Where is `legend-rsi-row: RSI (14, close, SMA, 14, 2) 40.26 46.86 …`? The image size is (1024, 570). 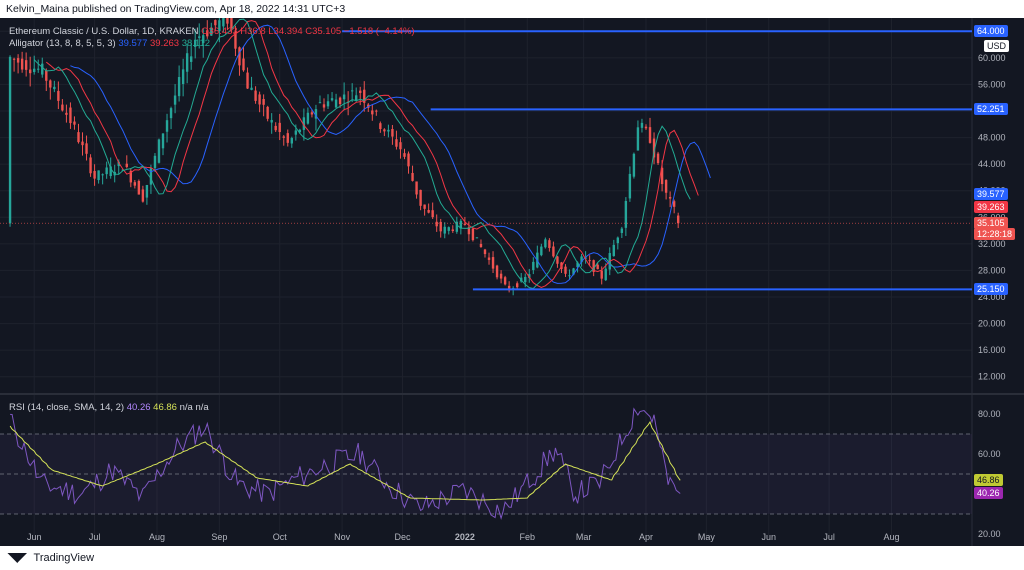 legend-rsi-row: RSI (14, close, SMA, 14, 2) 40.26 46.86 … is located at coordinates (109, 407).